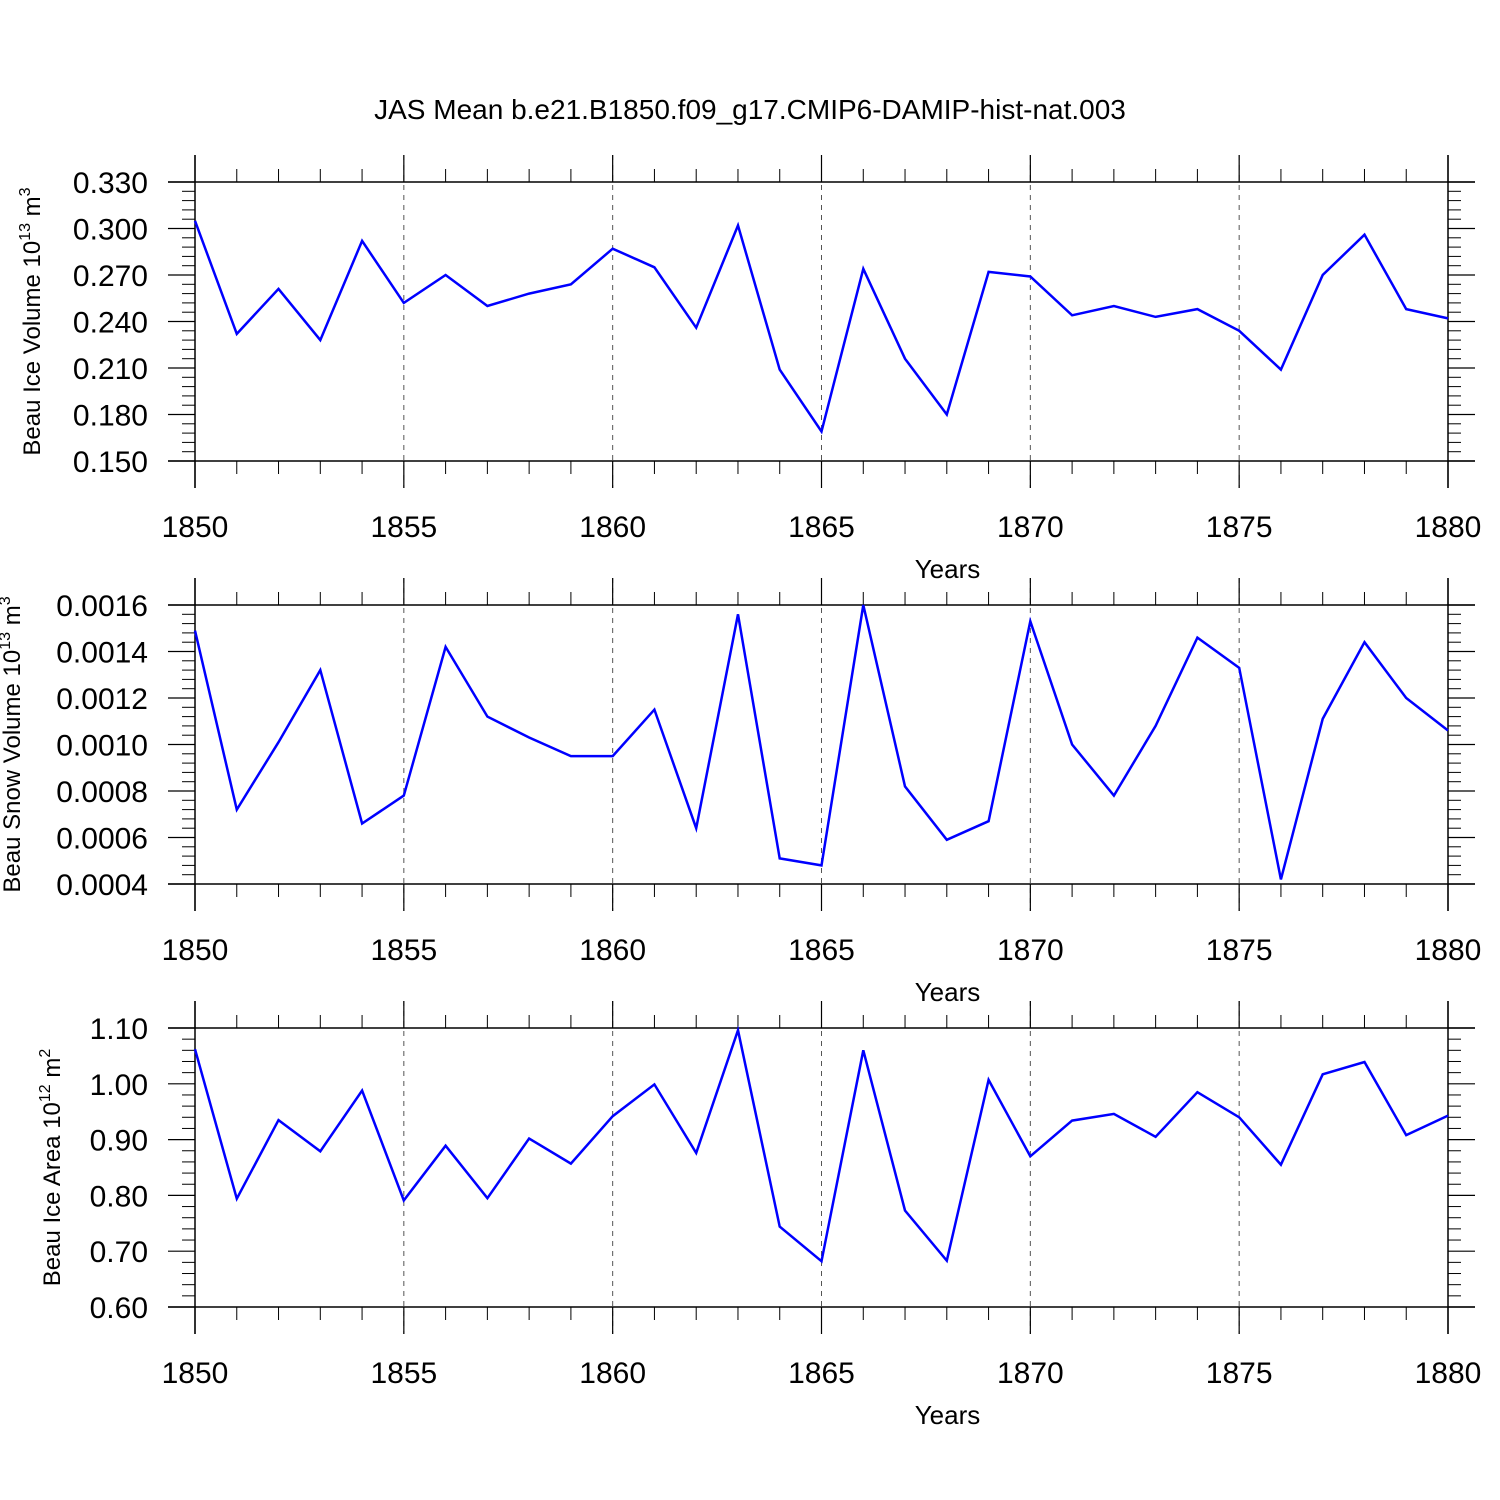 The width and height of the screenshot is (1500, 1500). I want to click on y-tick-label: 1.10, so click(119, 1029).